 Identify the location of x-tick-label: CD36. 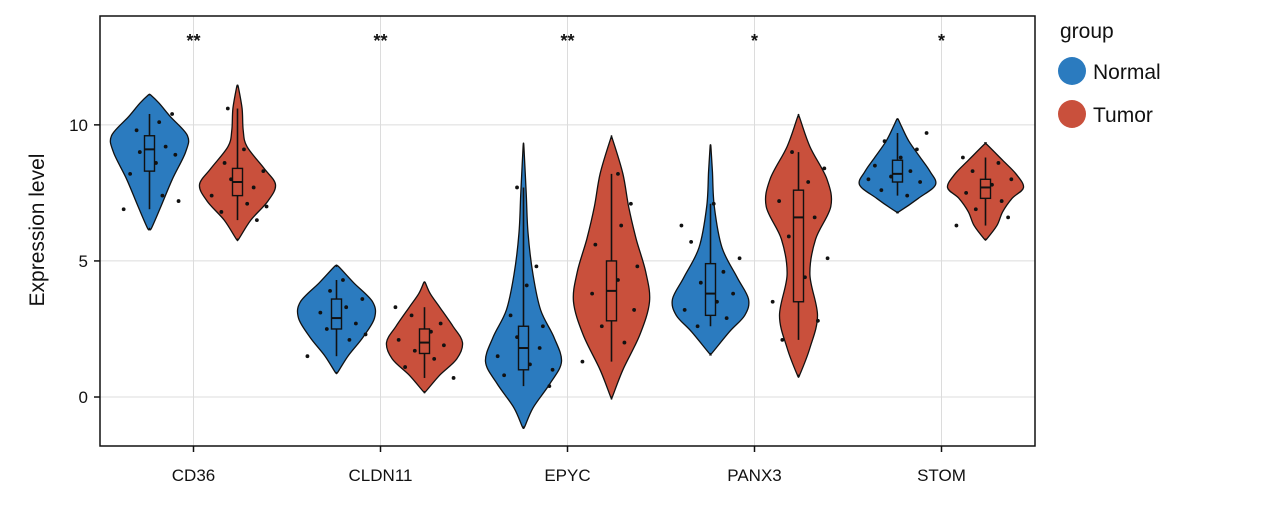
(193, 475).